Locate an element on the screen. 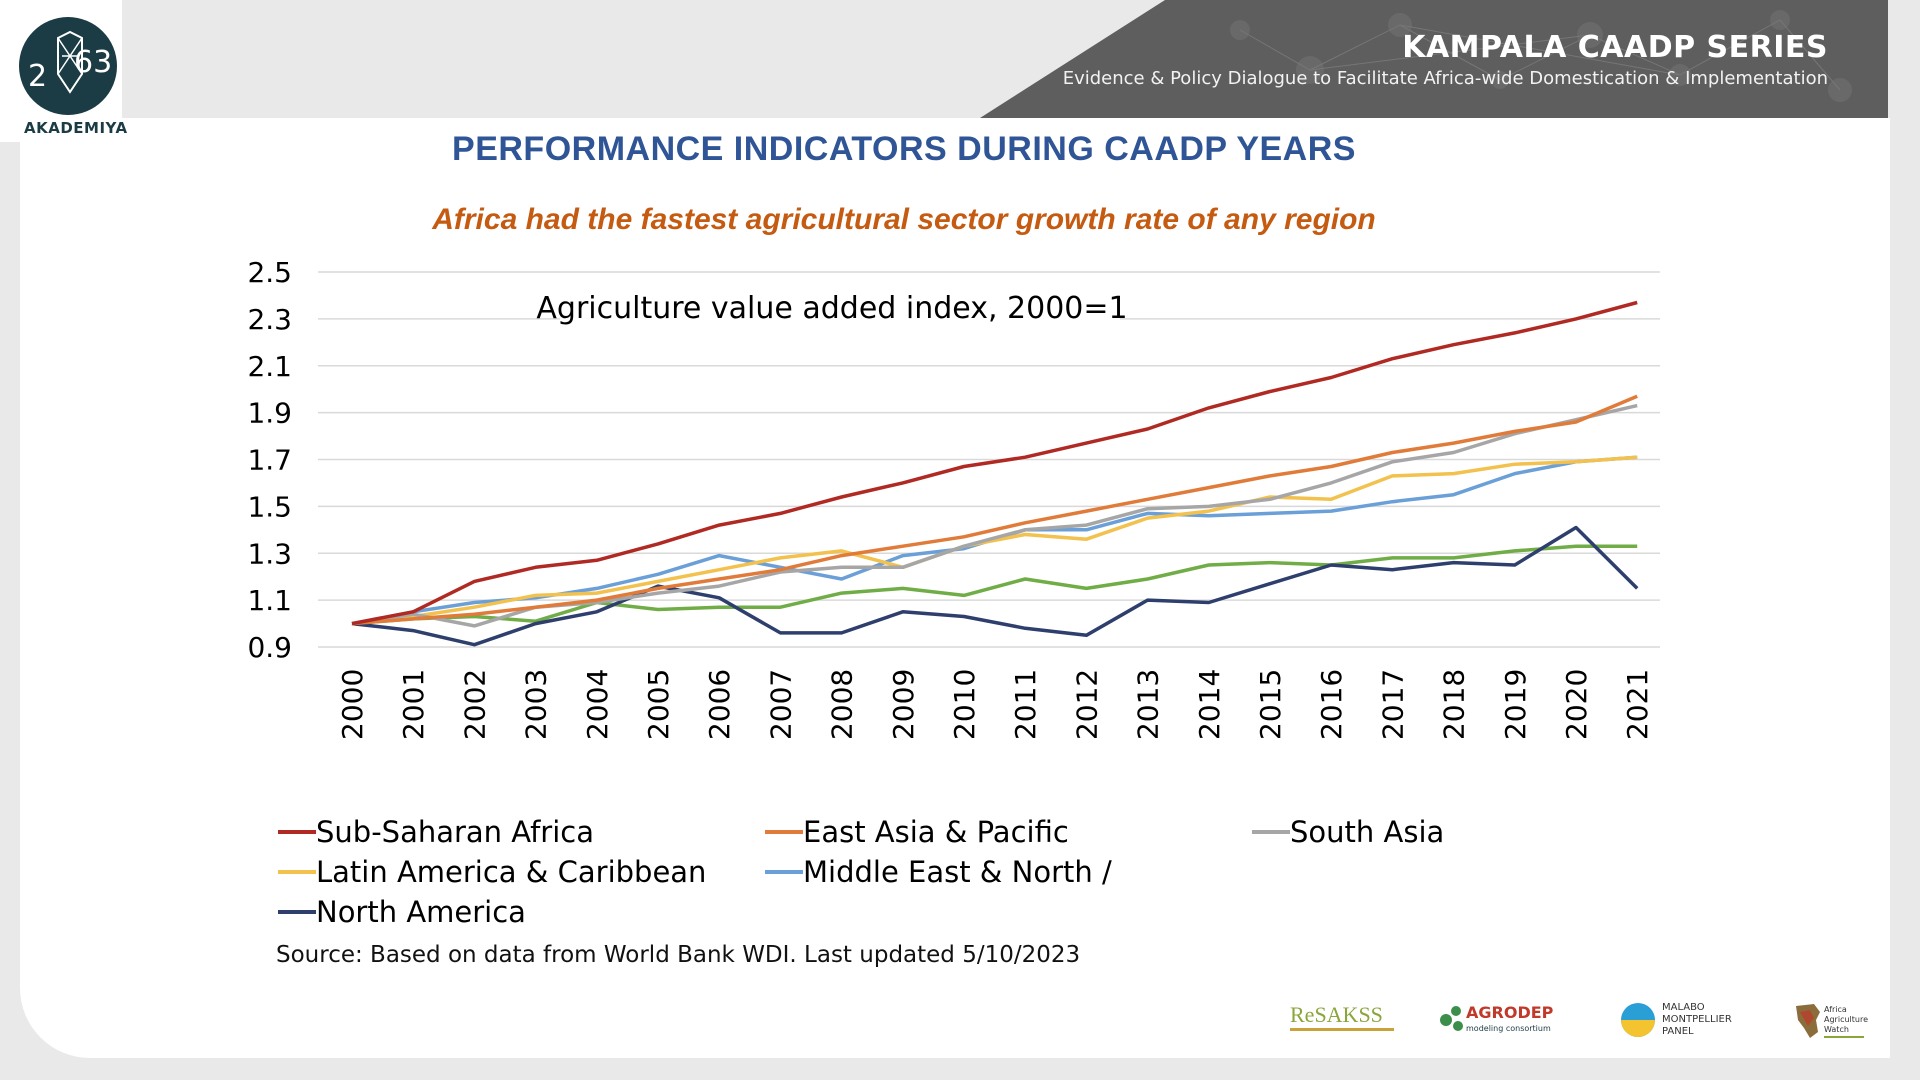  legend-label: North America is located at coordinates (421, 912).